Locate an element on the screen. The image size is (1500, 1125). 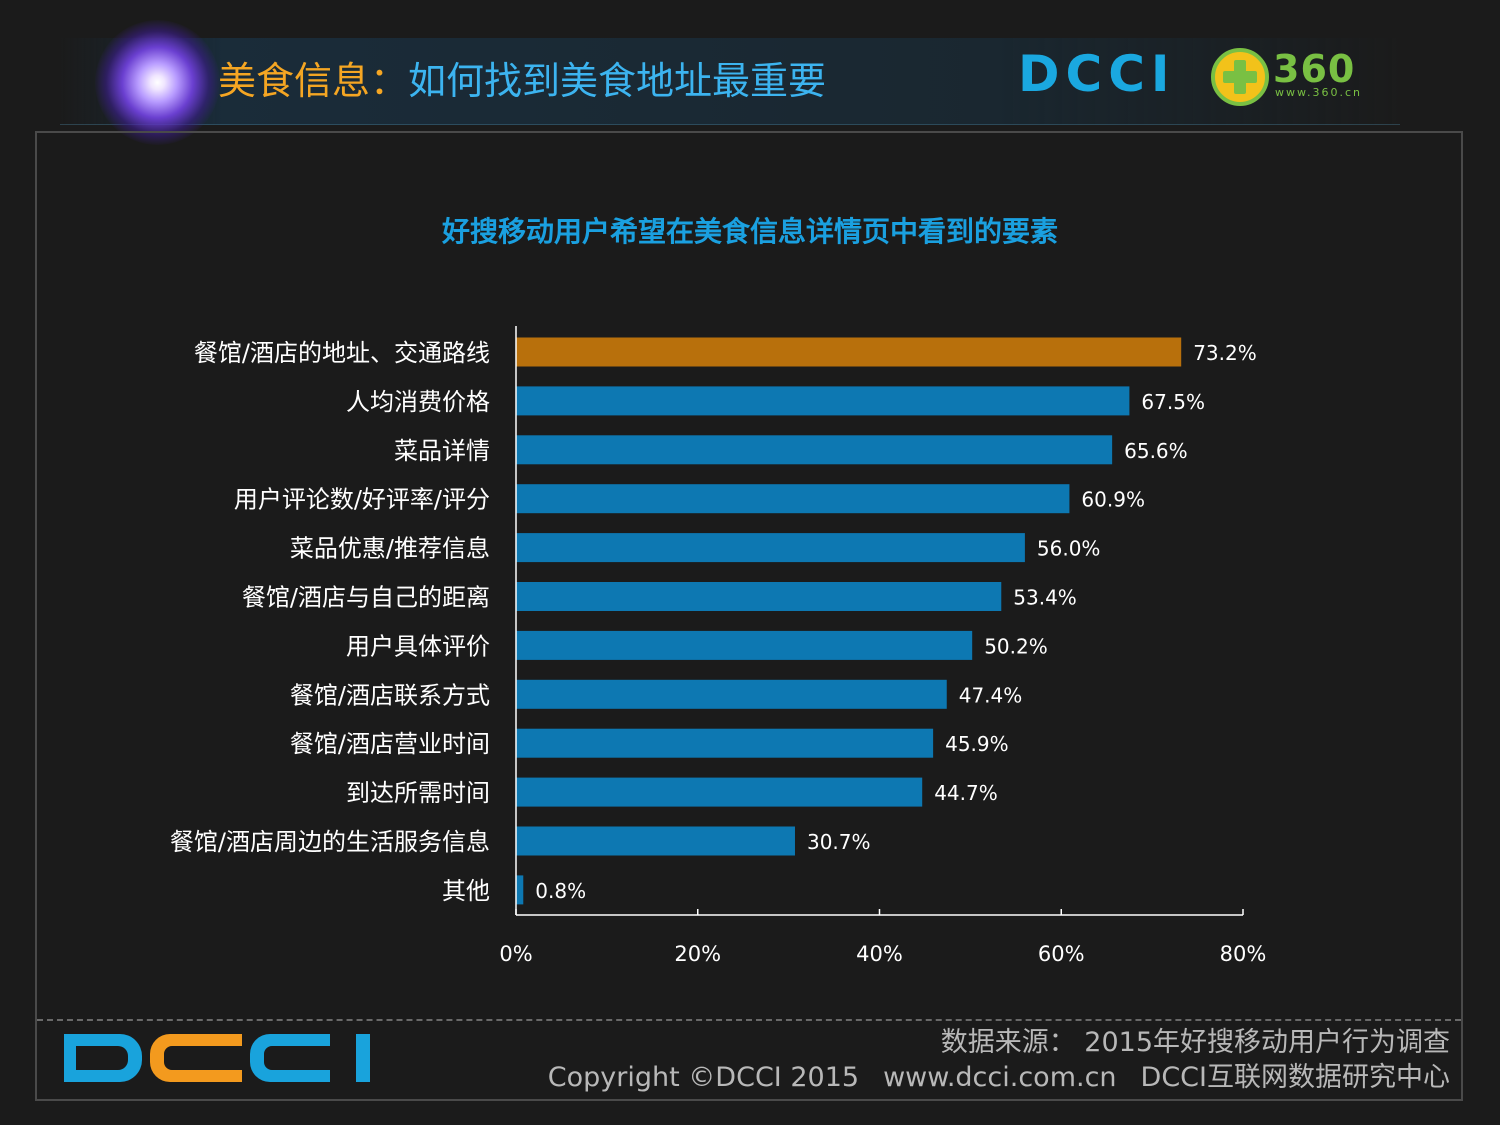
360-logo-icon is located at coordinates (1240, 77).